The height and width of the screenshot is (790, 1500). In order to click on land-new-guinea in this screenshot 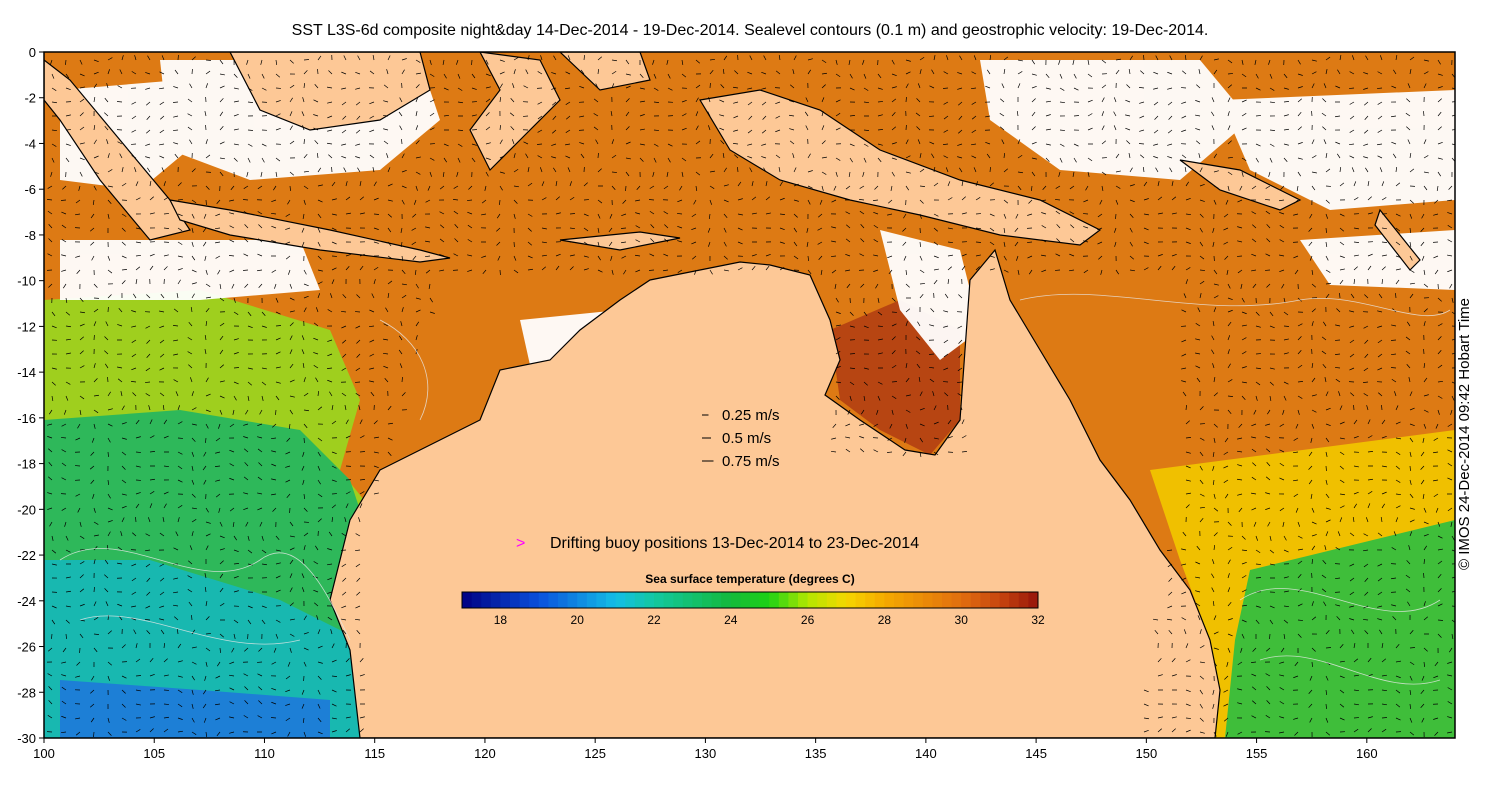, I will do `click(900, 167)`.